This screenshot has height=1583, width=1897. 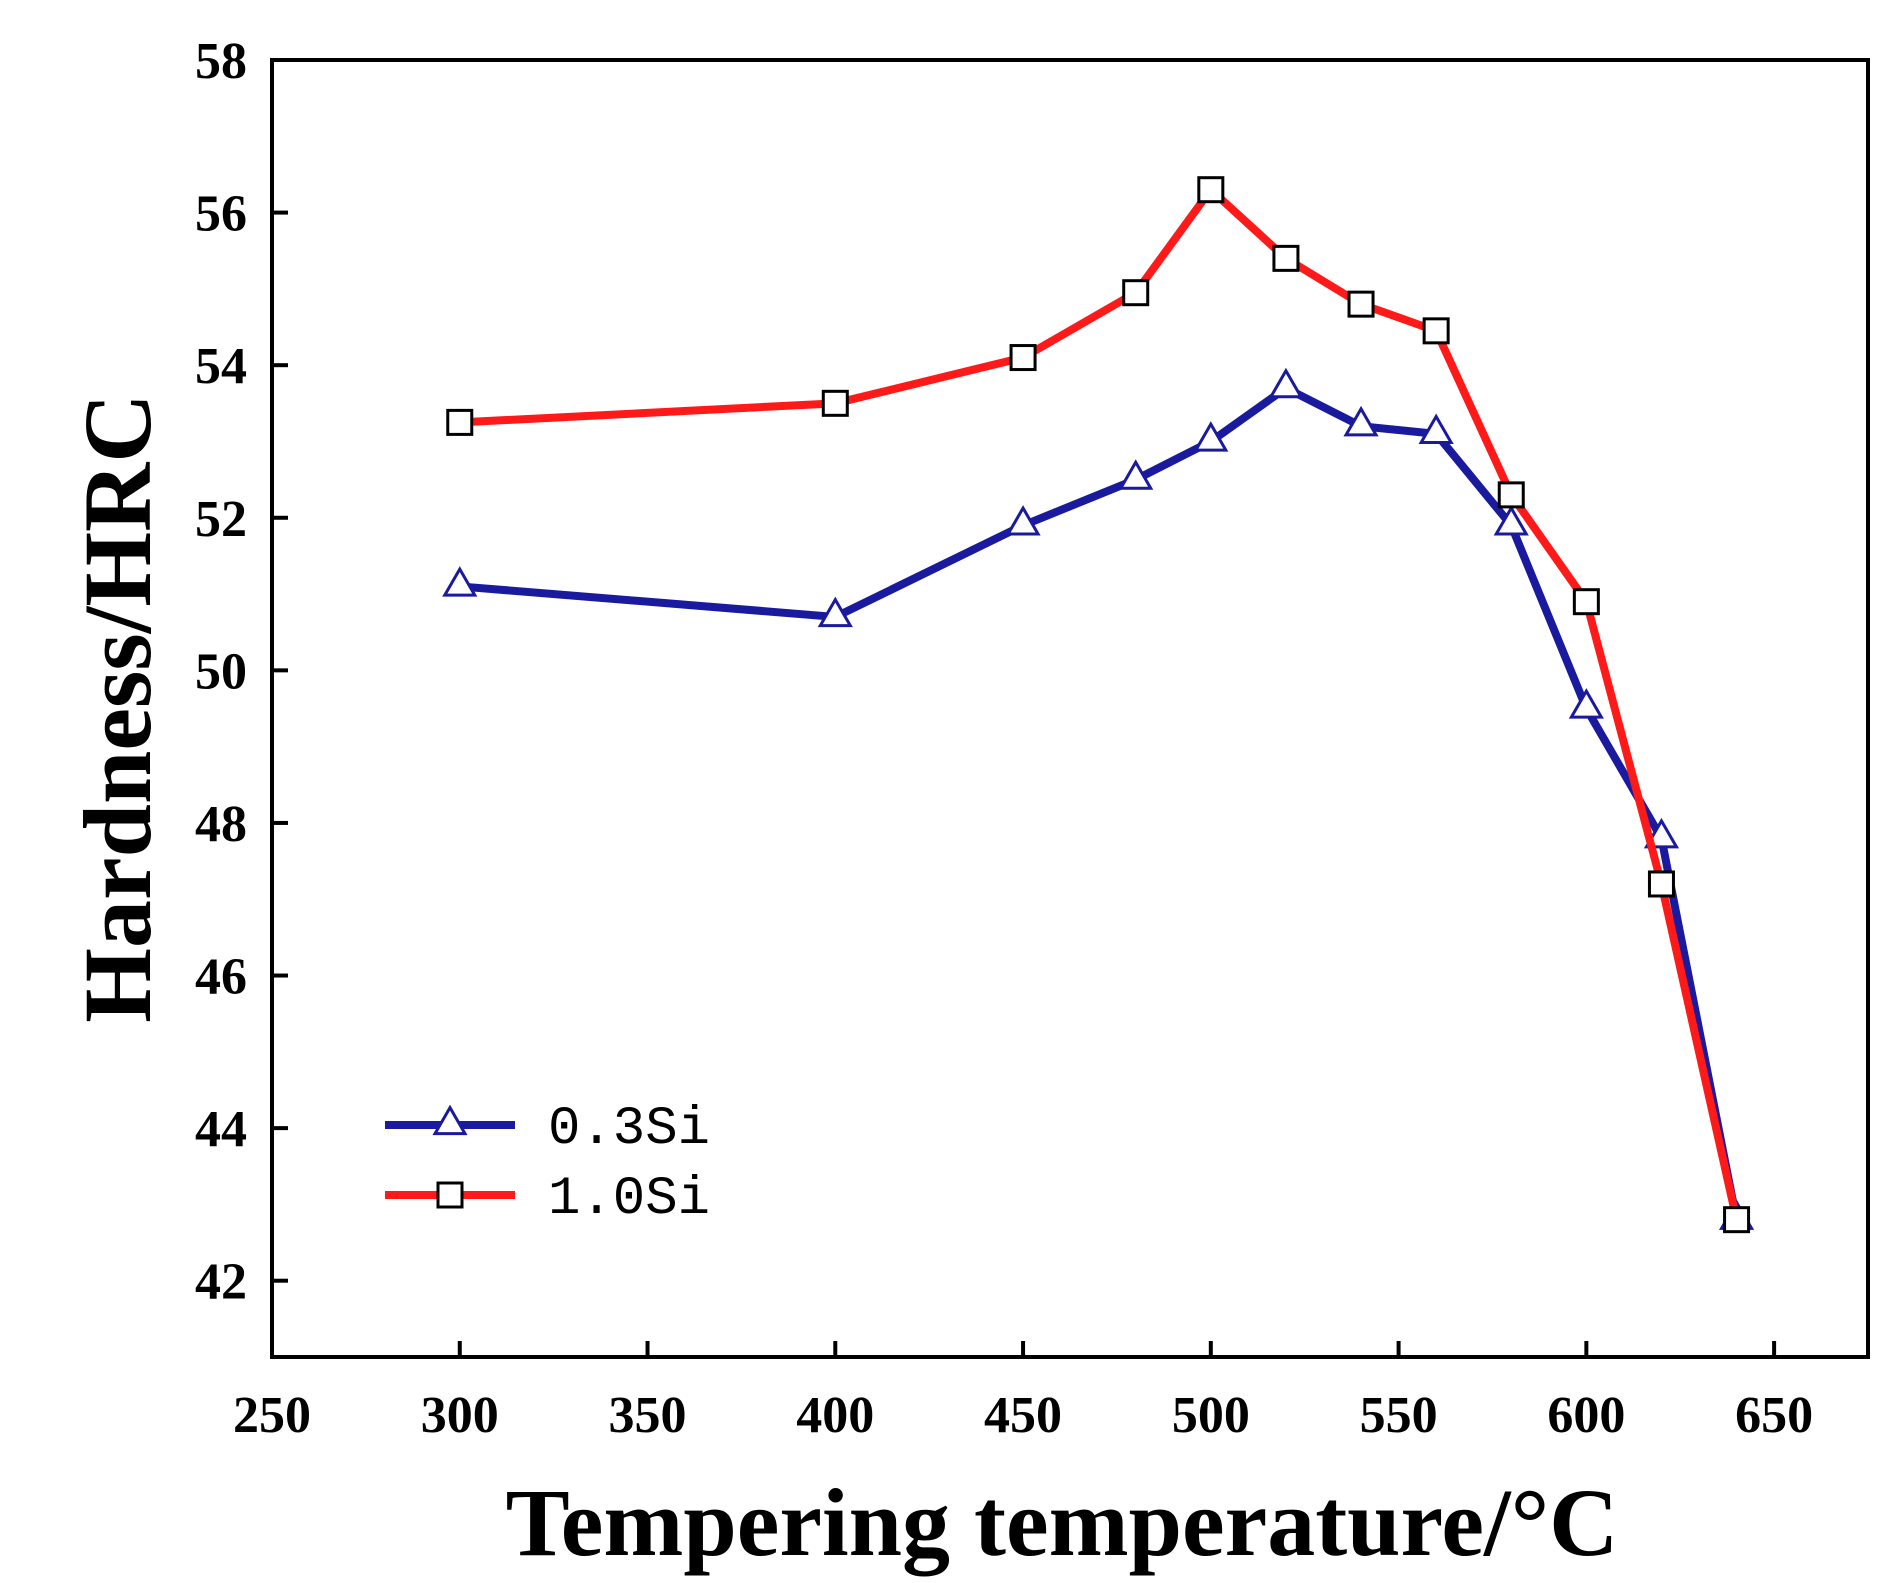 I want to click on x-tick-label: 250, so click(x=272, y=1415).